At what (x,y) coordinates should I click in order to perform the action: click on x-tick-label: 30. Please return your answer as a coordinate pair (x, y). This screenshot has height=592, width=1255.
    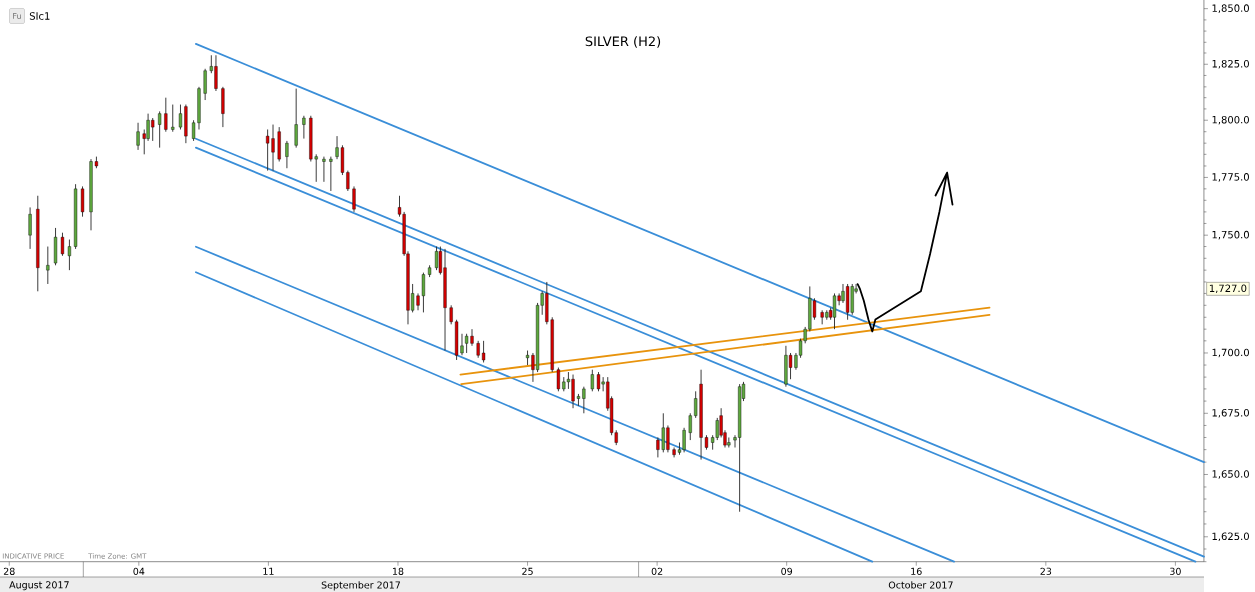
    Looking at the image, I should click on (1175, 571).